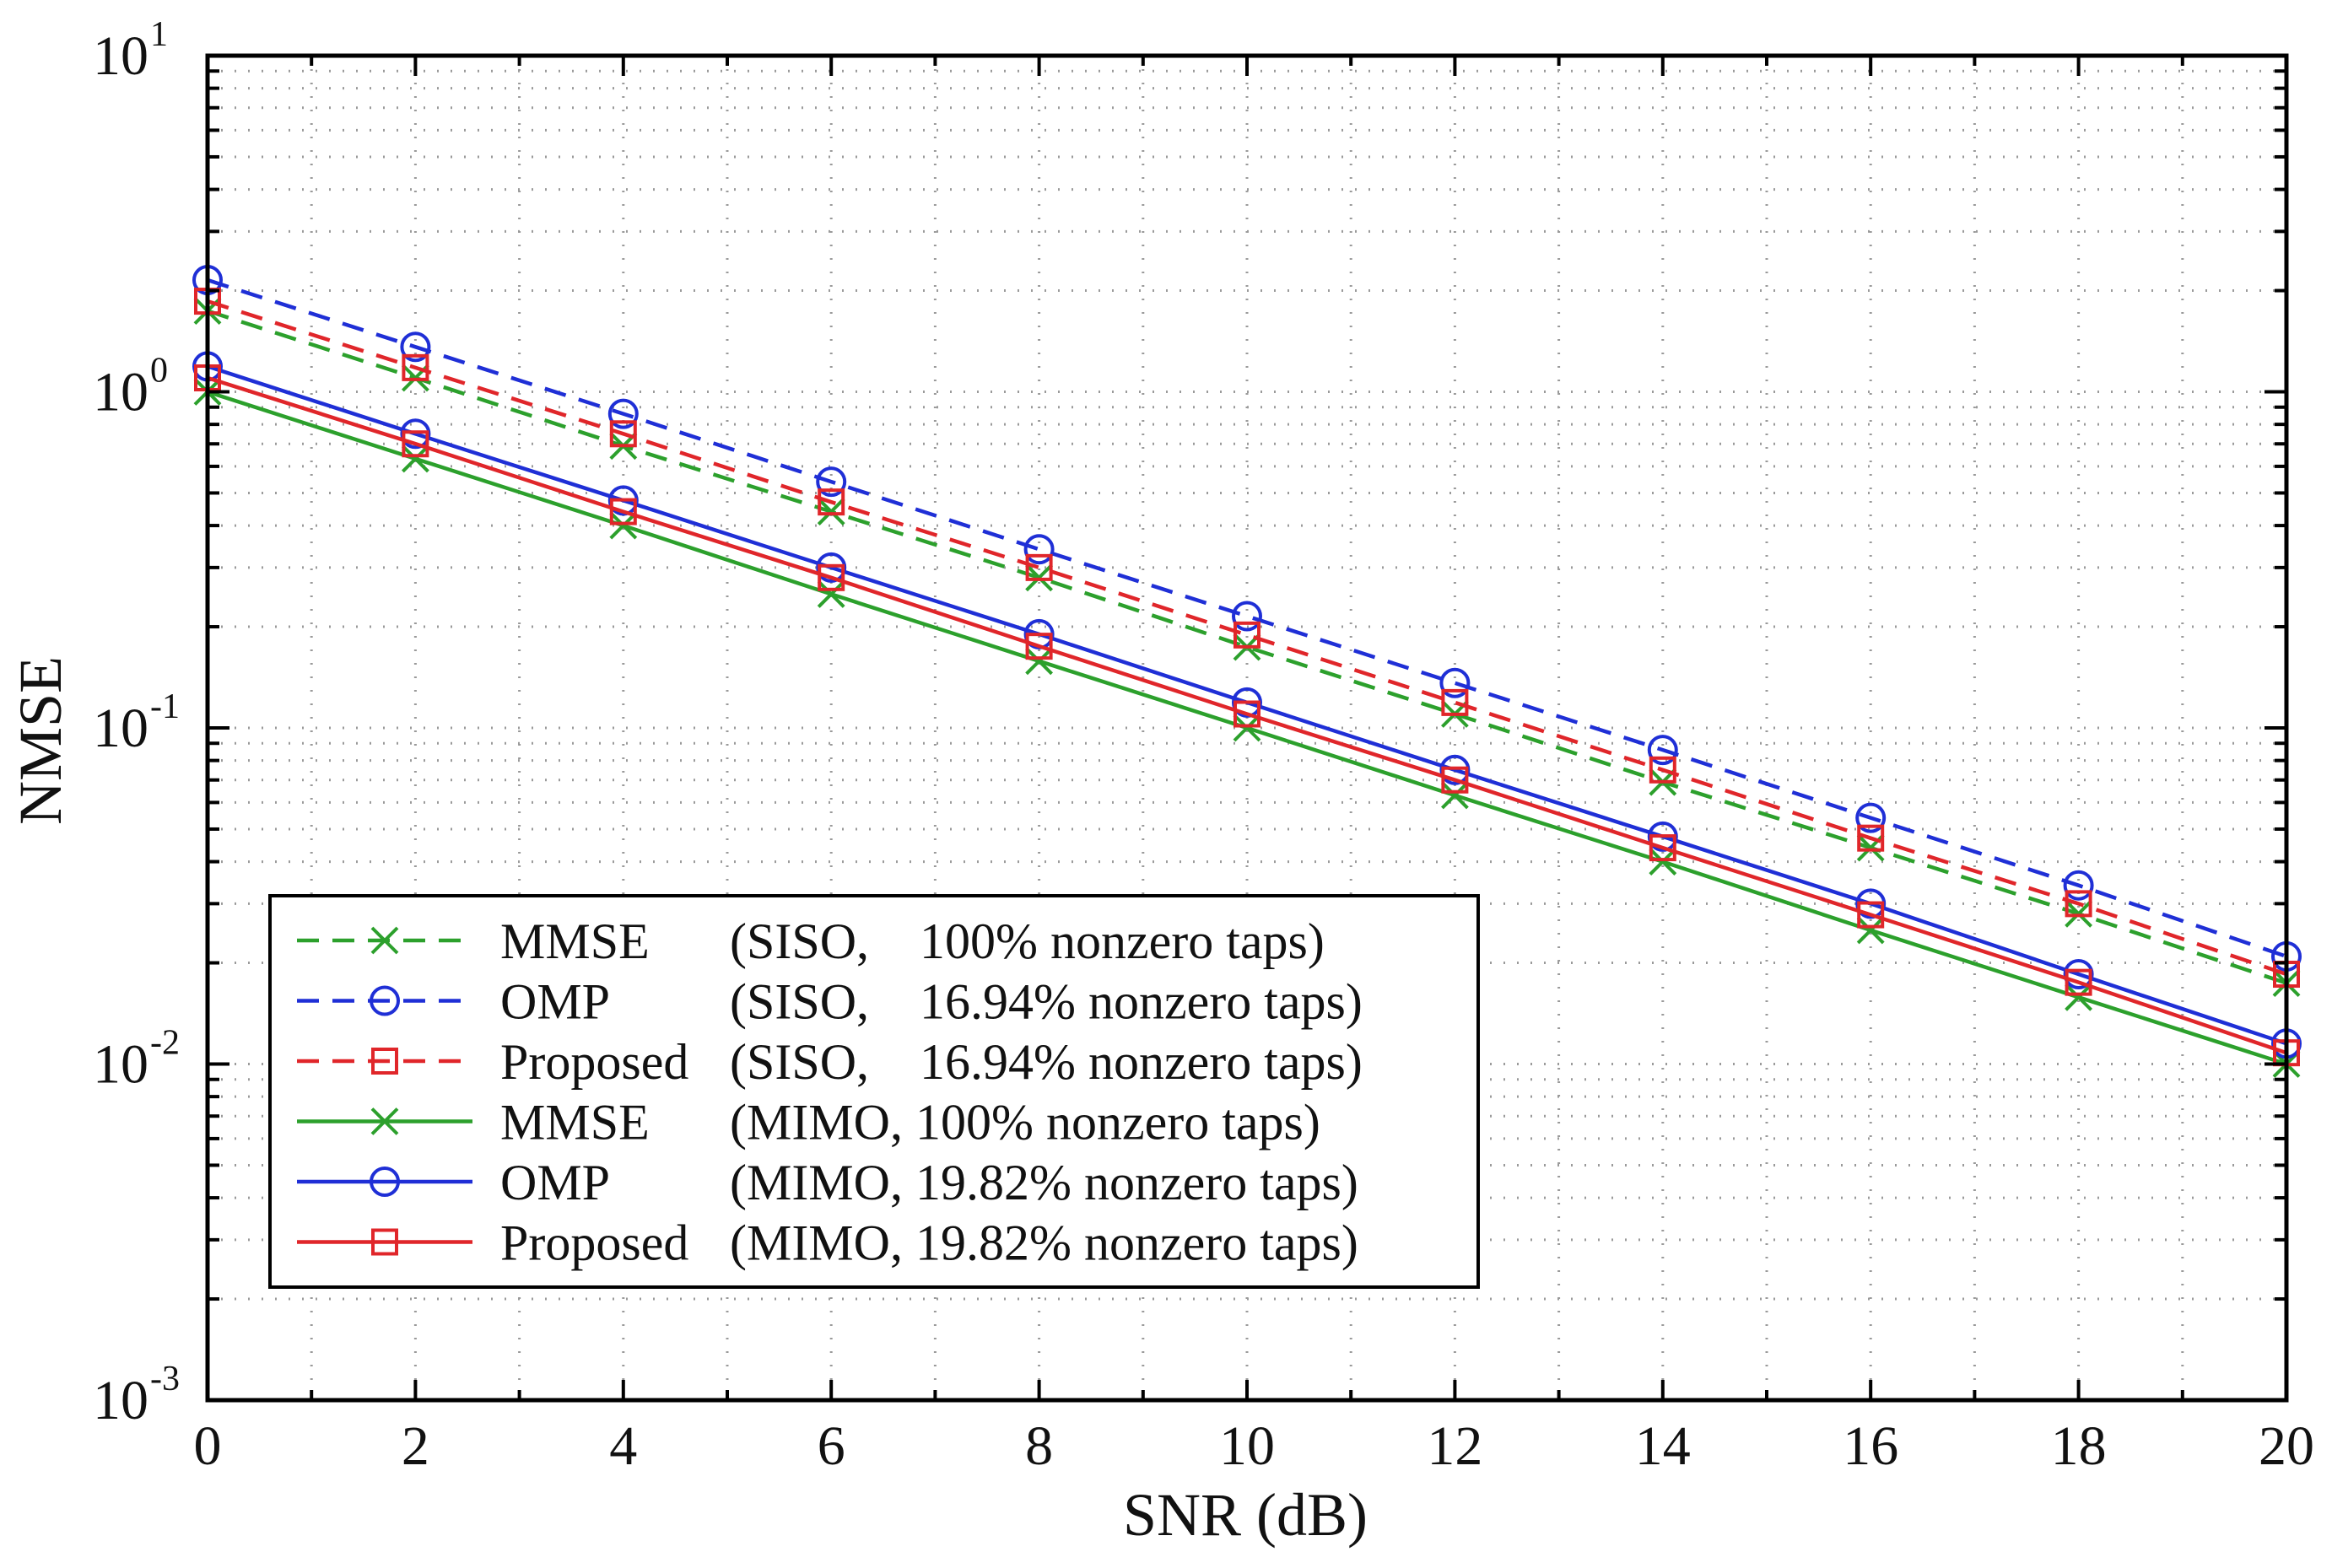 The height and width of the screenshot is (1568, 2332). I want to click on x-tick-labels: 0 2 4 6 8 10 12 14 16 18 20, so click(1254, 1446).